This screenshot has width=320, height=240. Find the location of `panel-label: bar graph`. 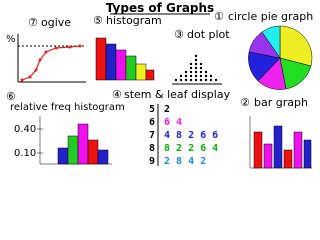

panel-label: bar graph is located at coordinates (281, 102).